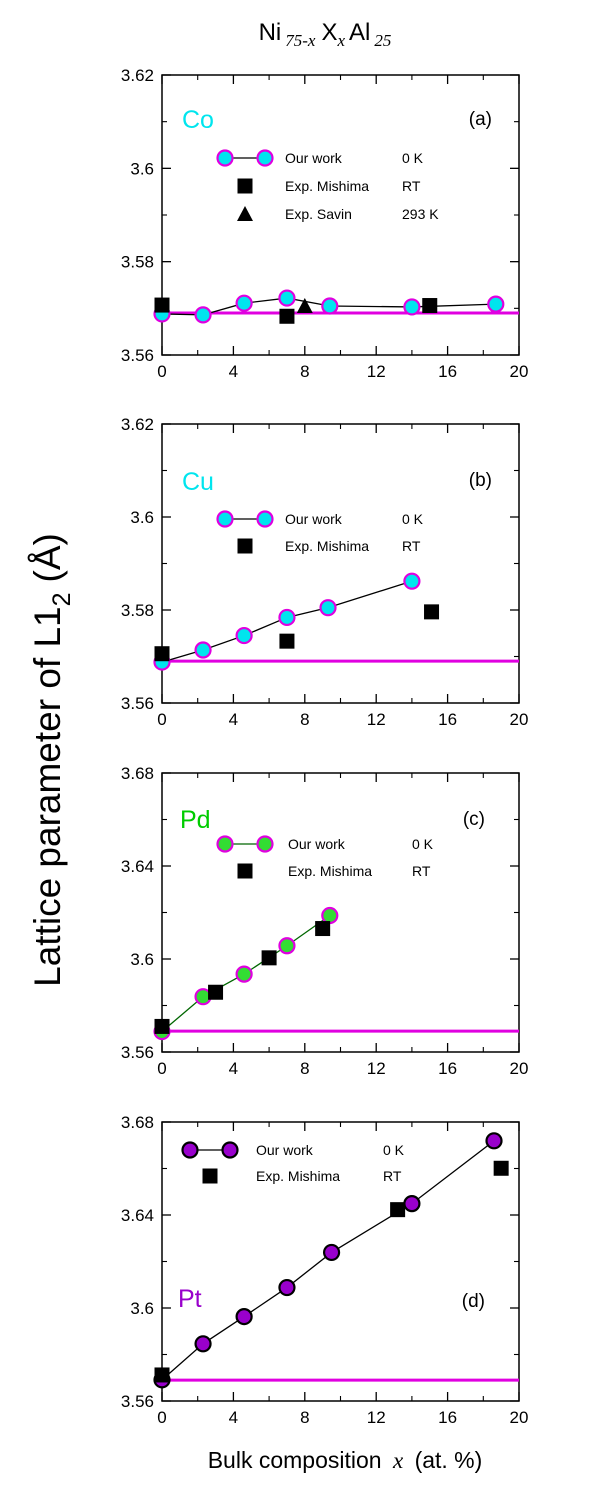  Describe the element at coordinates (190, 1299) in the screenshot. I see `element-label: Pt` at that location.